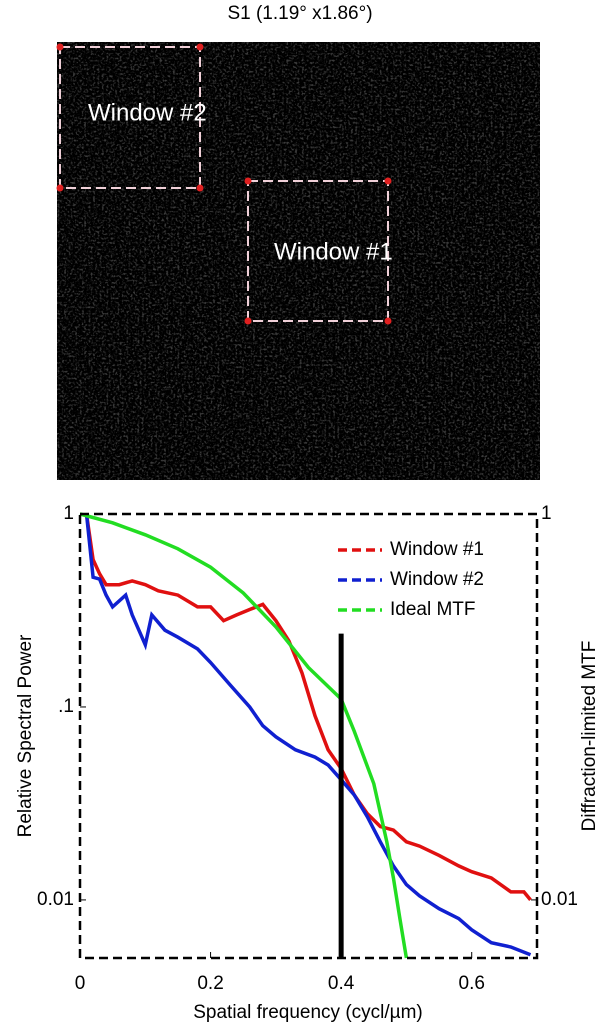 The image size is (600, 1029). I want to click on window-label: Window #2, so click(147, 112).